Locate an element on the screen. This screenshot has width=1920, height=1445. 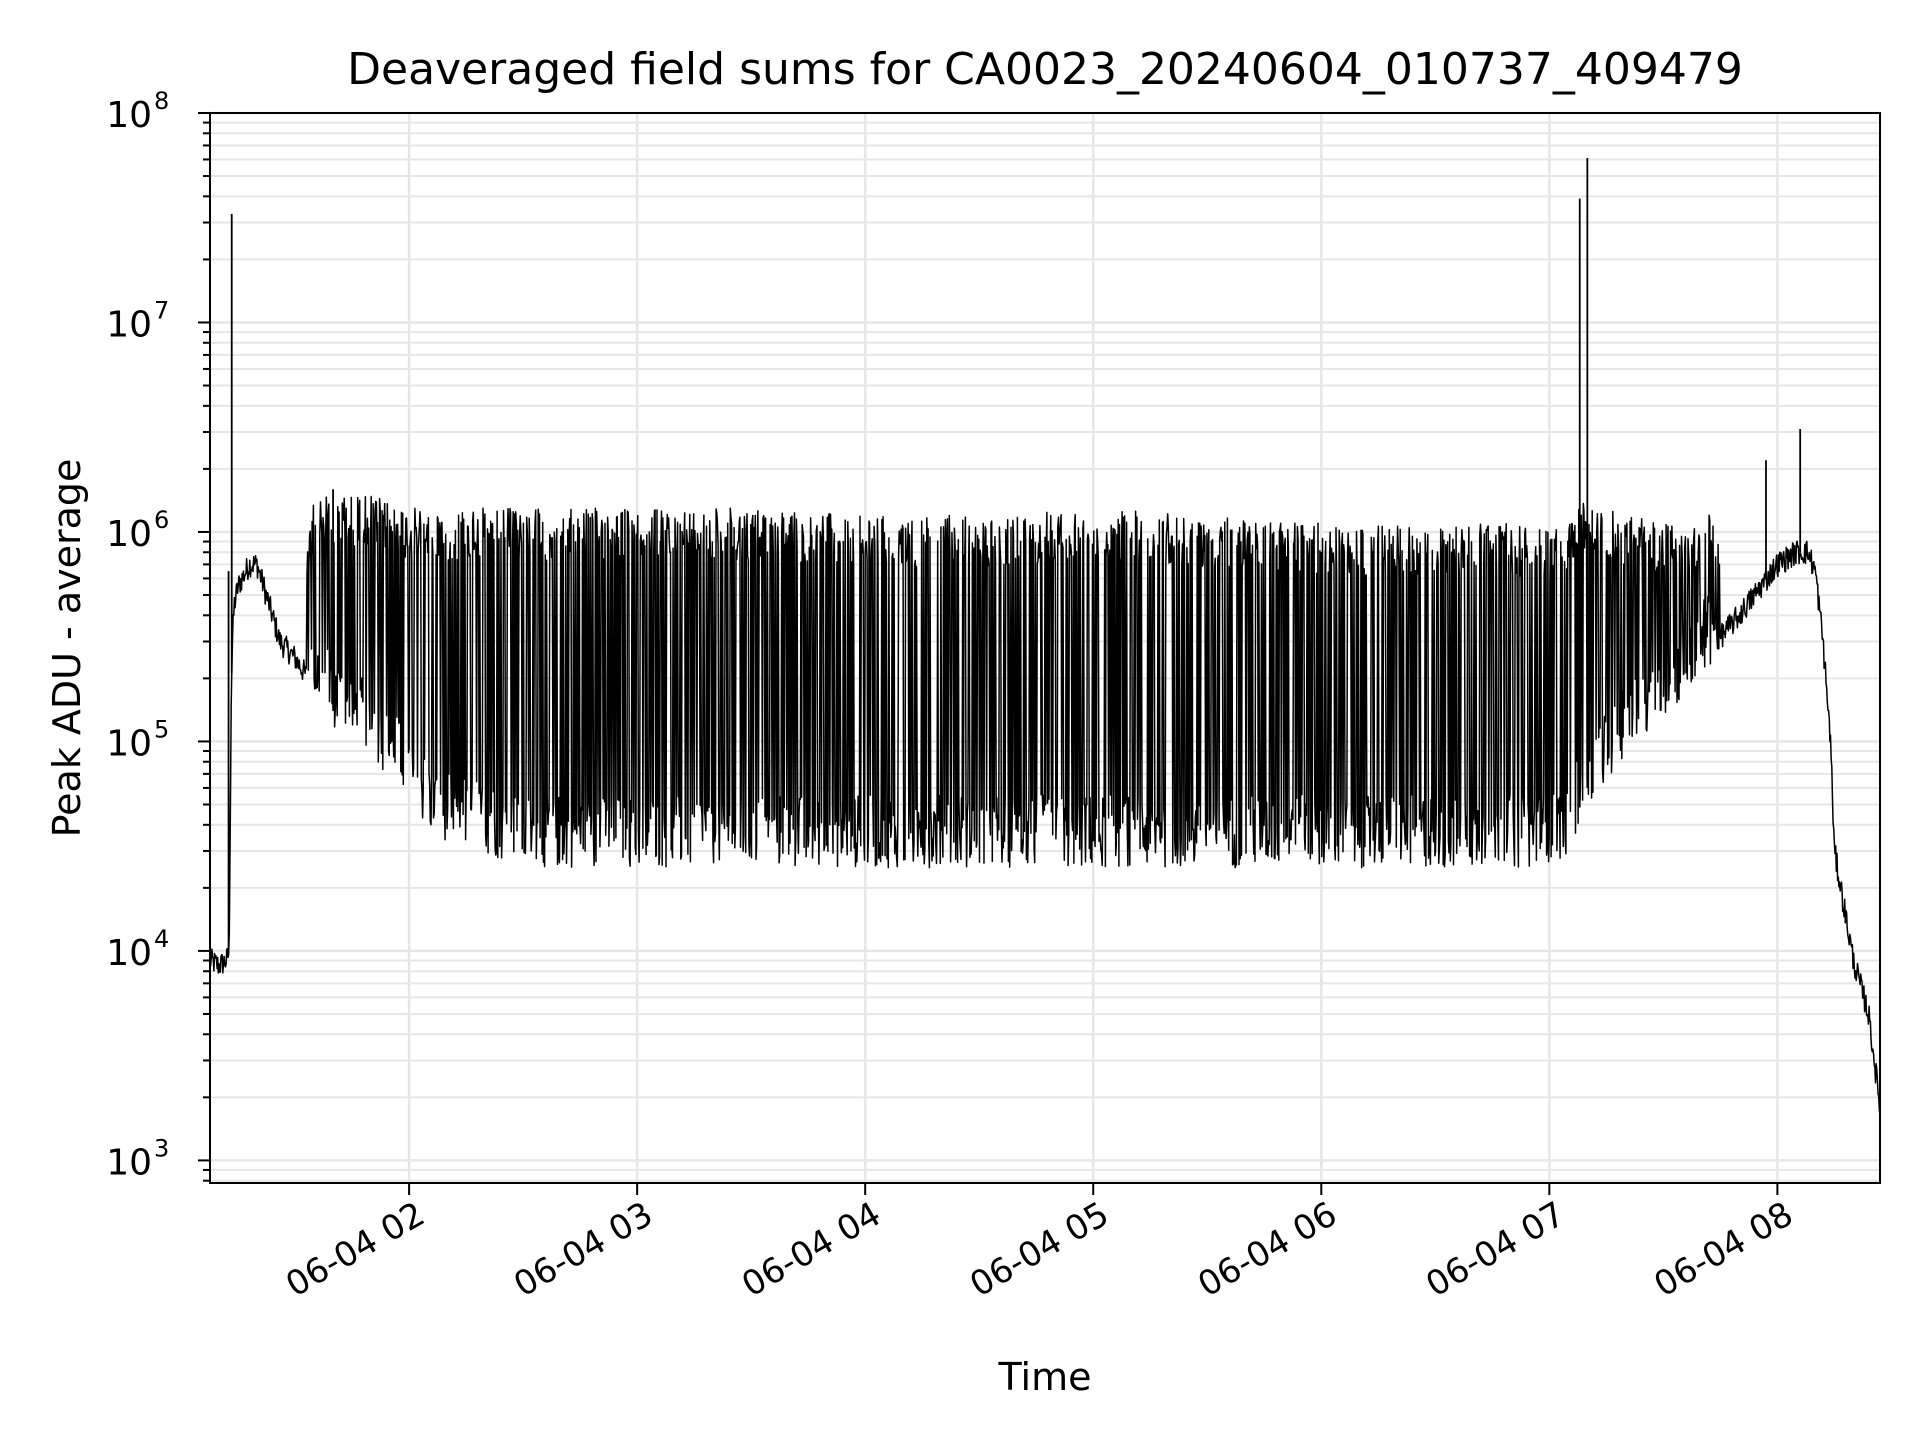
y-tick-label-exponent: 6 is located at coordinates (161, 520).